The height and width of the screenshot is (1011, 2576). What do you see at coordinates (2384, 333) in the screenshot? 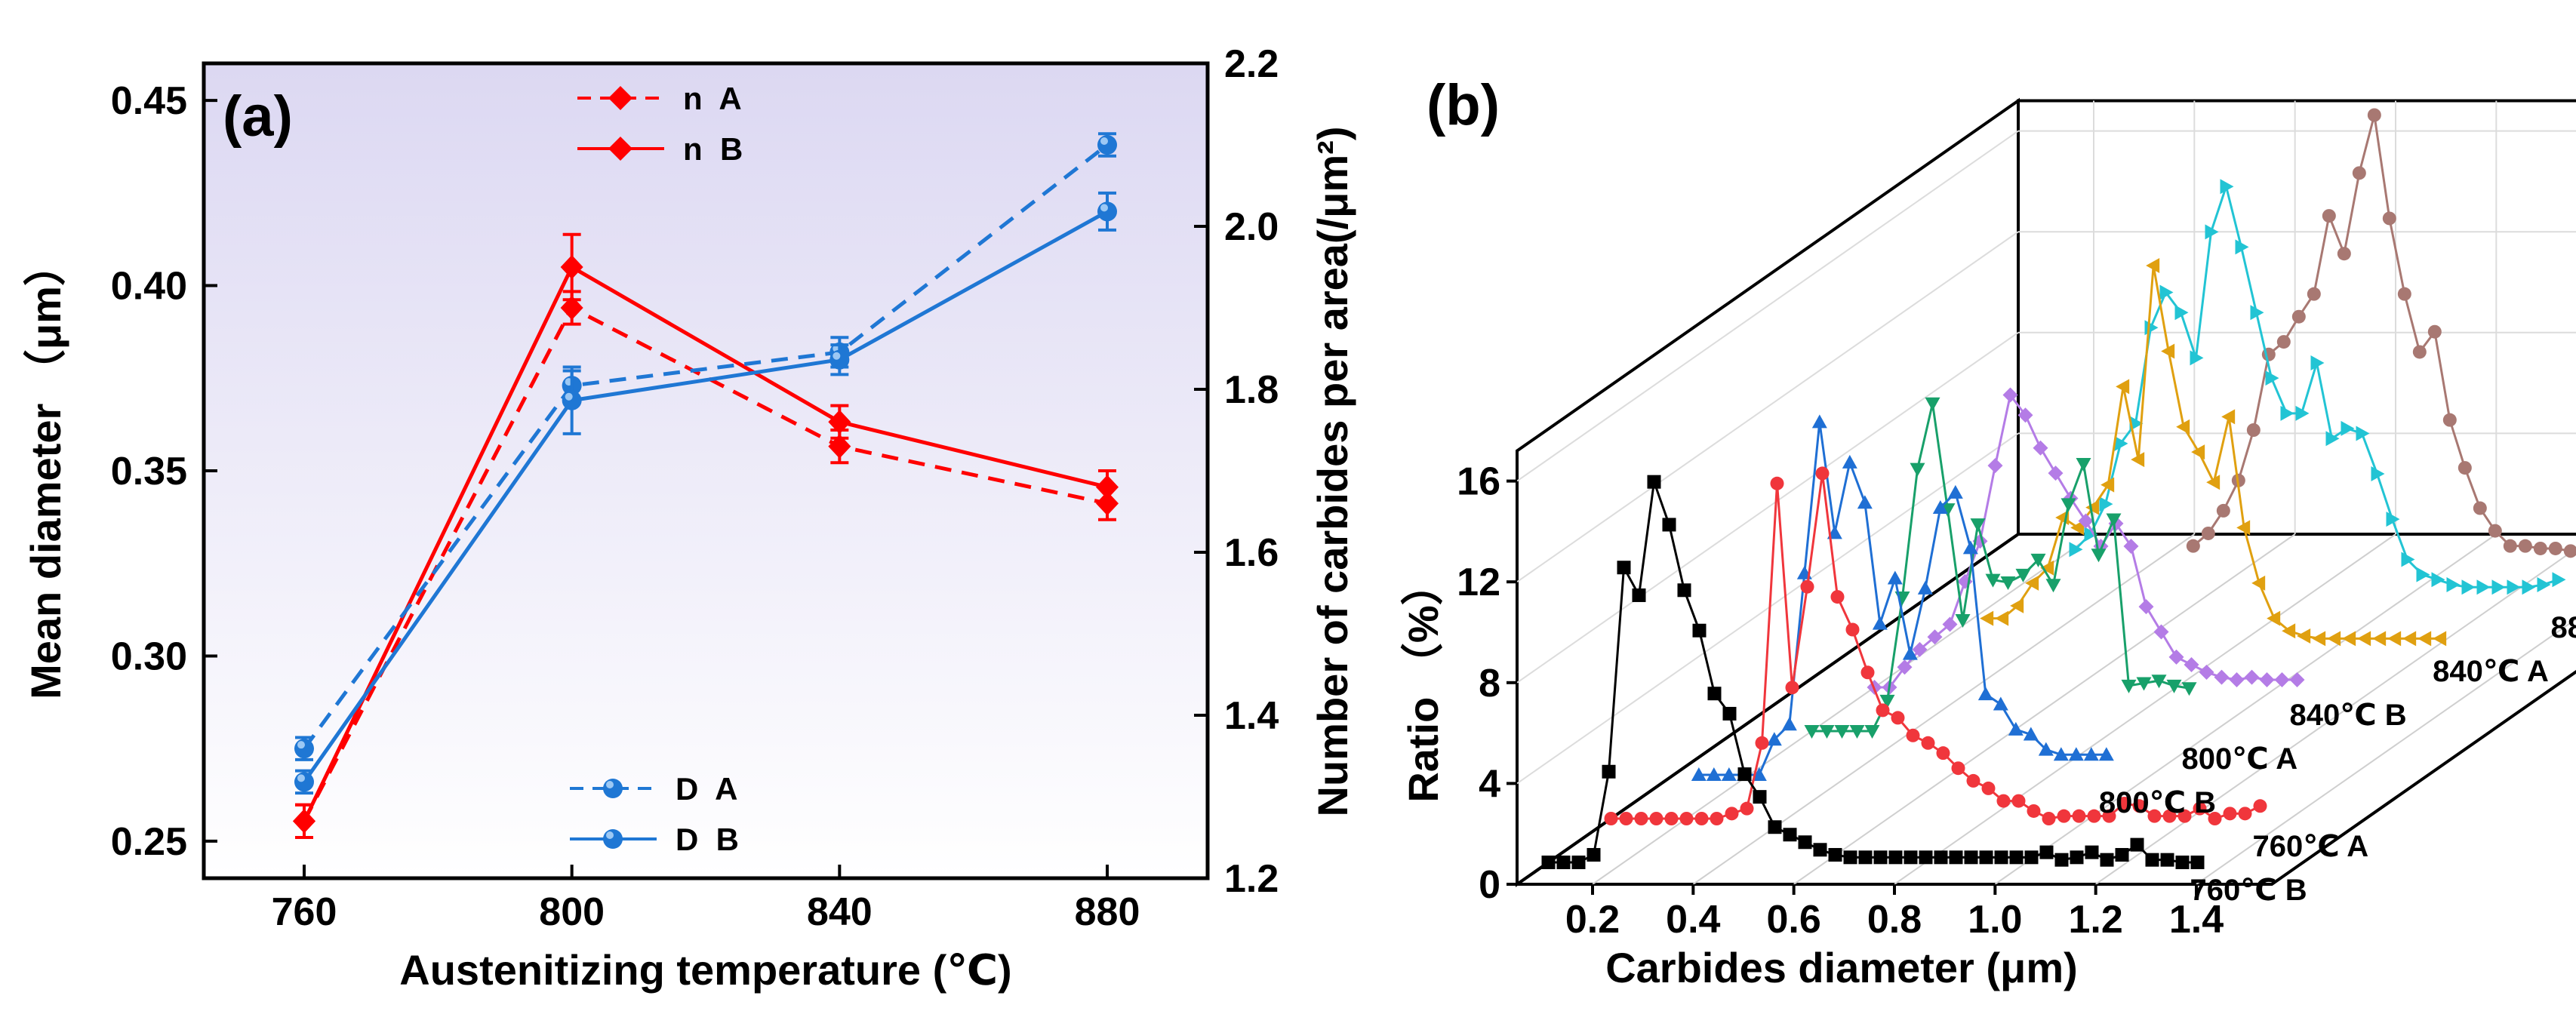
I see `b-series-line-880-a` at bounding box center [2384, 333].